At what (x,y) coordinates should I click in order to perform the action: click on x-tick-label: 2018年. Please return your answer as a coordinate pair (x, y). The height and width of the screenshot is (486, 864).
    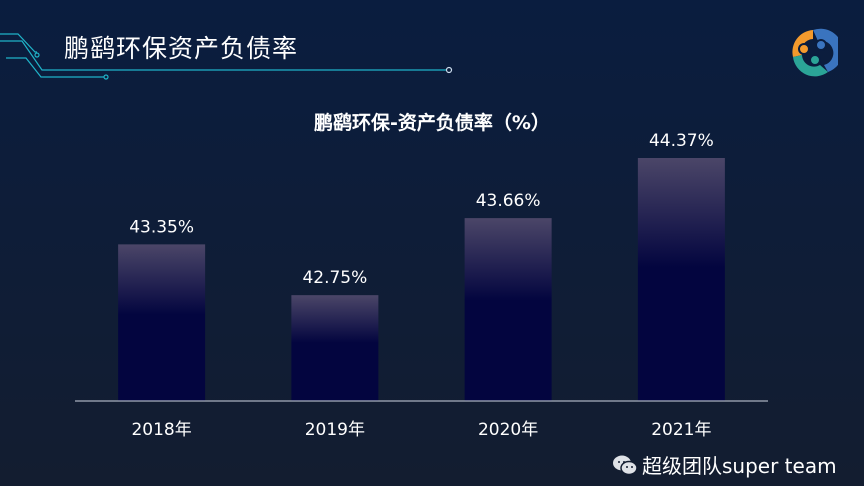
    Looking at the image, I should click on (161, 430).